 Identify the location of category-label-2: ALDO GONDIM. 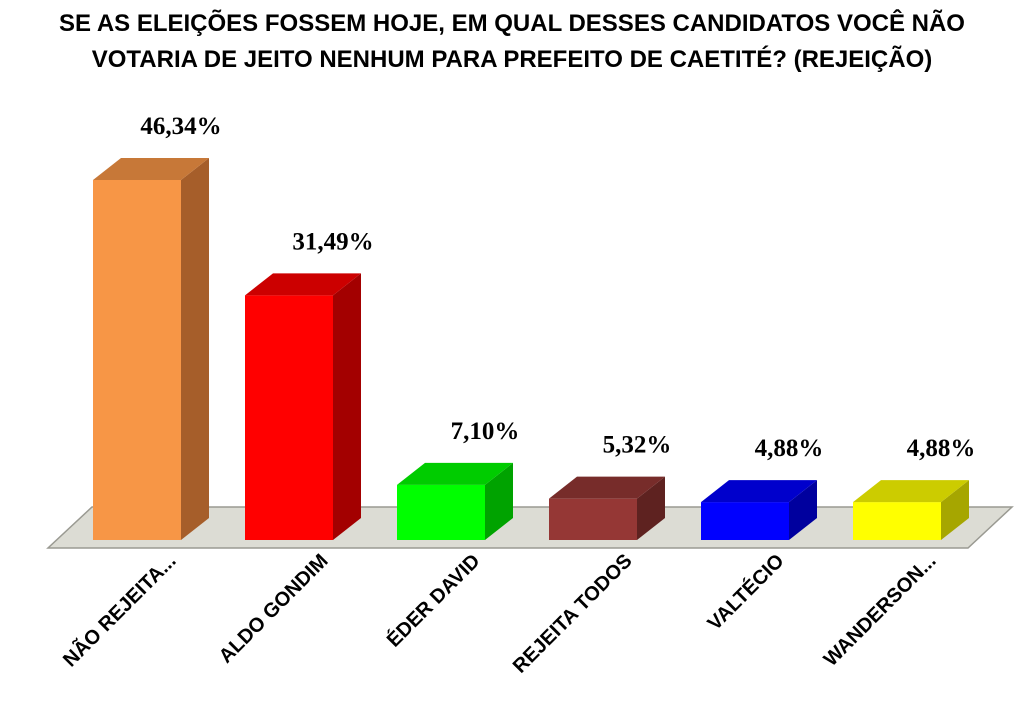
(274, 609).